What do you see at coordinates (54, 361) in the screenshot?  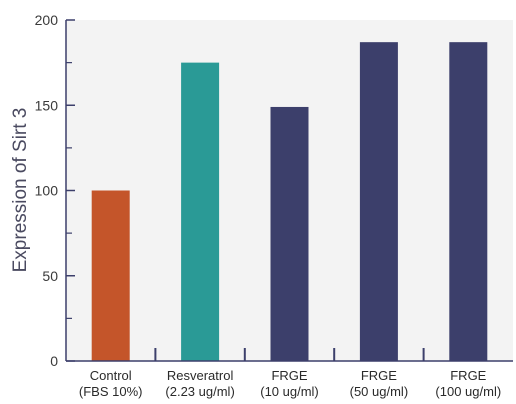 I see `y-tick-label: 0` at bounding box center [54, 361].